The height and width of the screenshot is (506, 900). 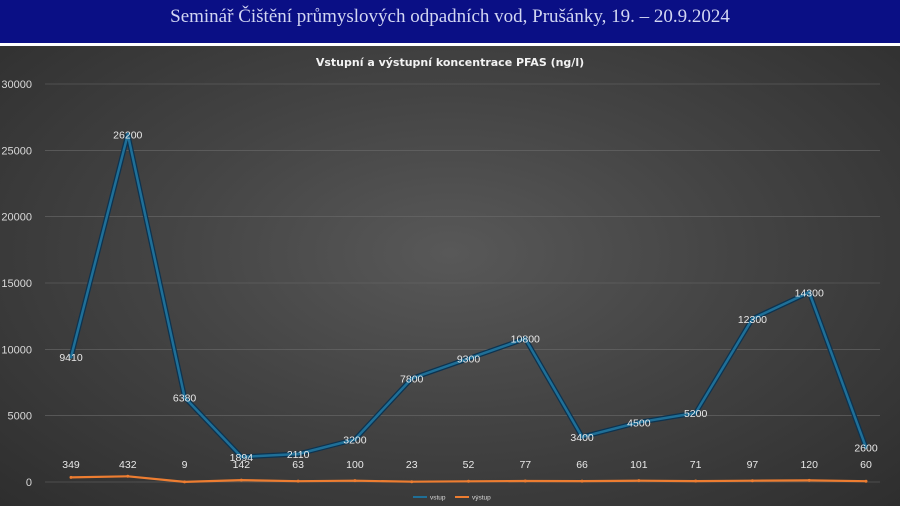 I want to click on data-label: 23, so click(x=412, y=465).